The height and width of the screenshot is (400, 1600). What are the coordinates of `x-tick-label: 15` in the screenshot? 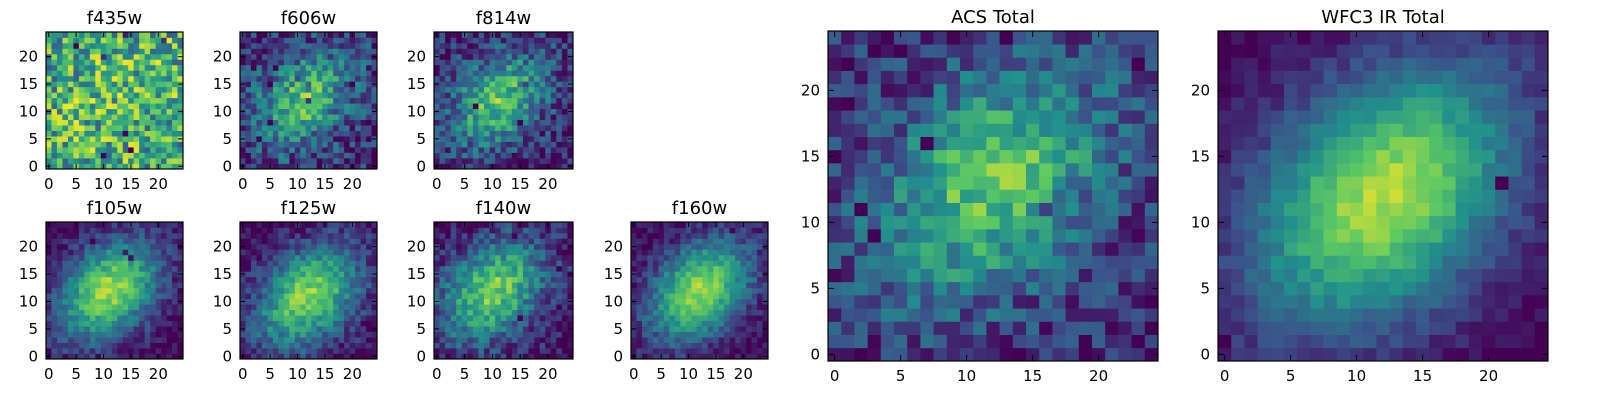 It's located at (715, 374).